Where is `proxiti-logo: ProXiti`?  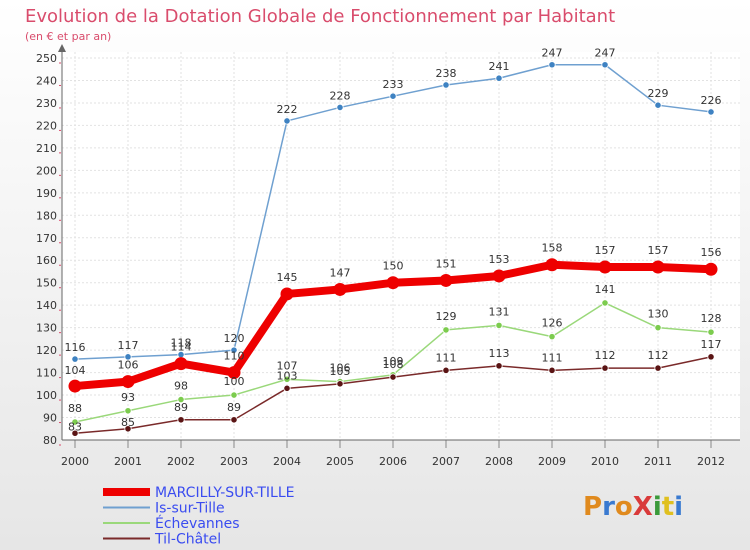 proxiti-logo: ProXiti is located at coordinates (633, 507).